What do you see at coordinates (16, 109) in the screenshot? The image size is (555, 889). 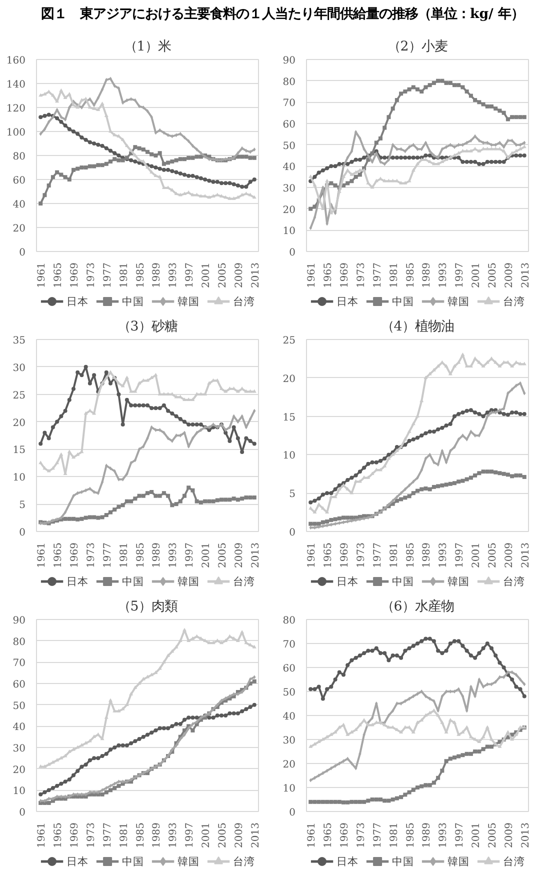 I see `y-tick-label: 120` at bounding box center [16, 109].